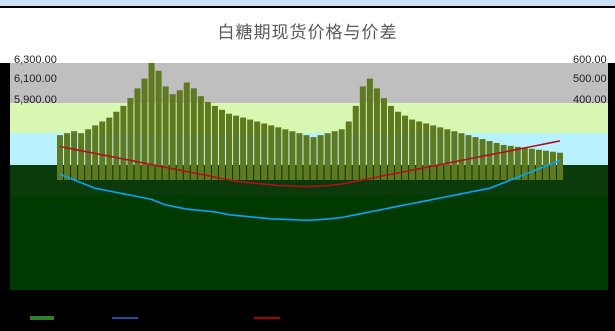  I want to click on top-accent-bar, so click(307, 3).